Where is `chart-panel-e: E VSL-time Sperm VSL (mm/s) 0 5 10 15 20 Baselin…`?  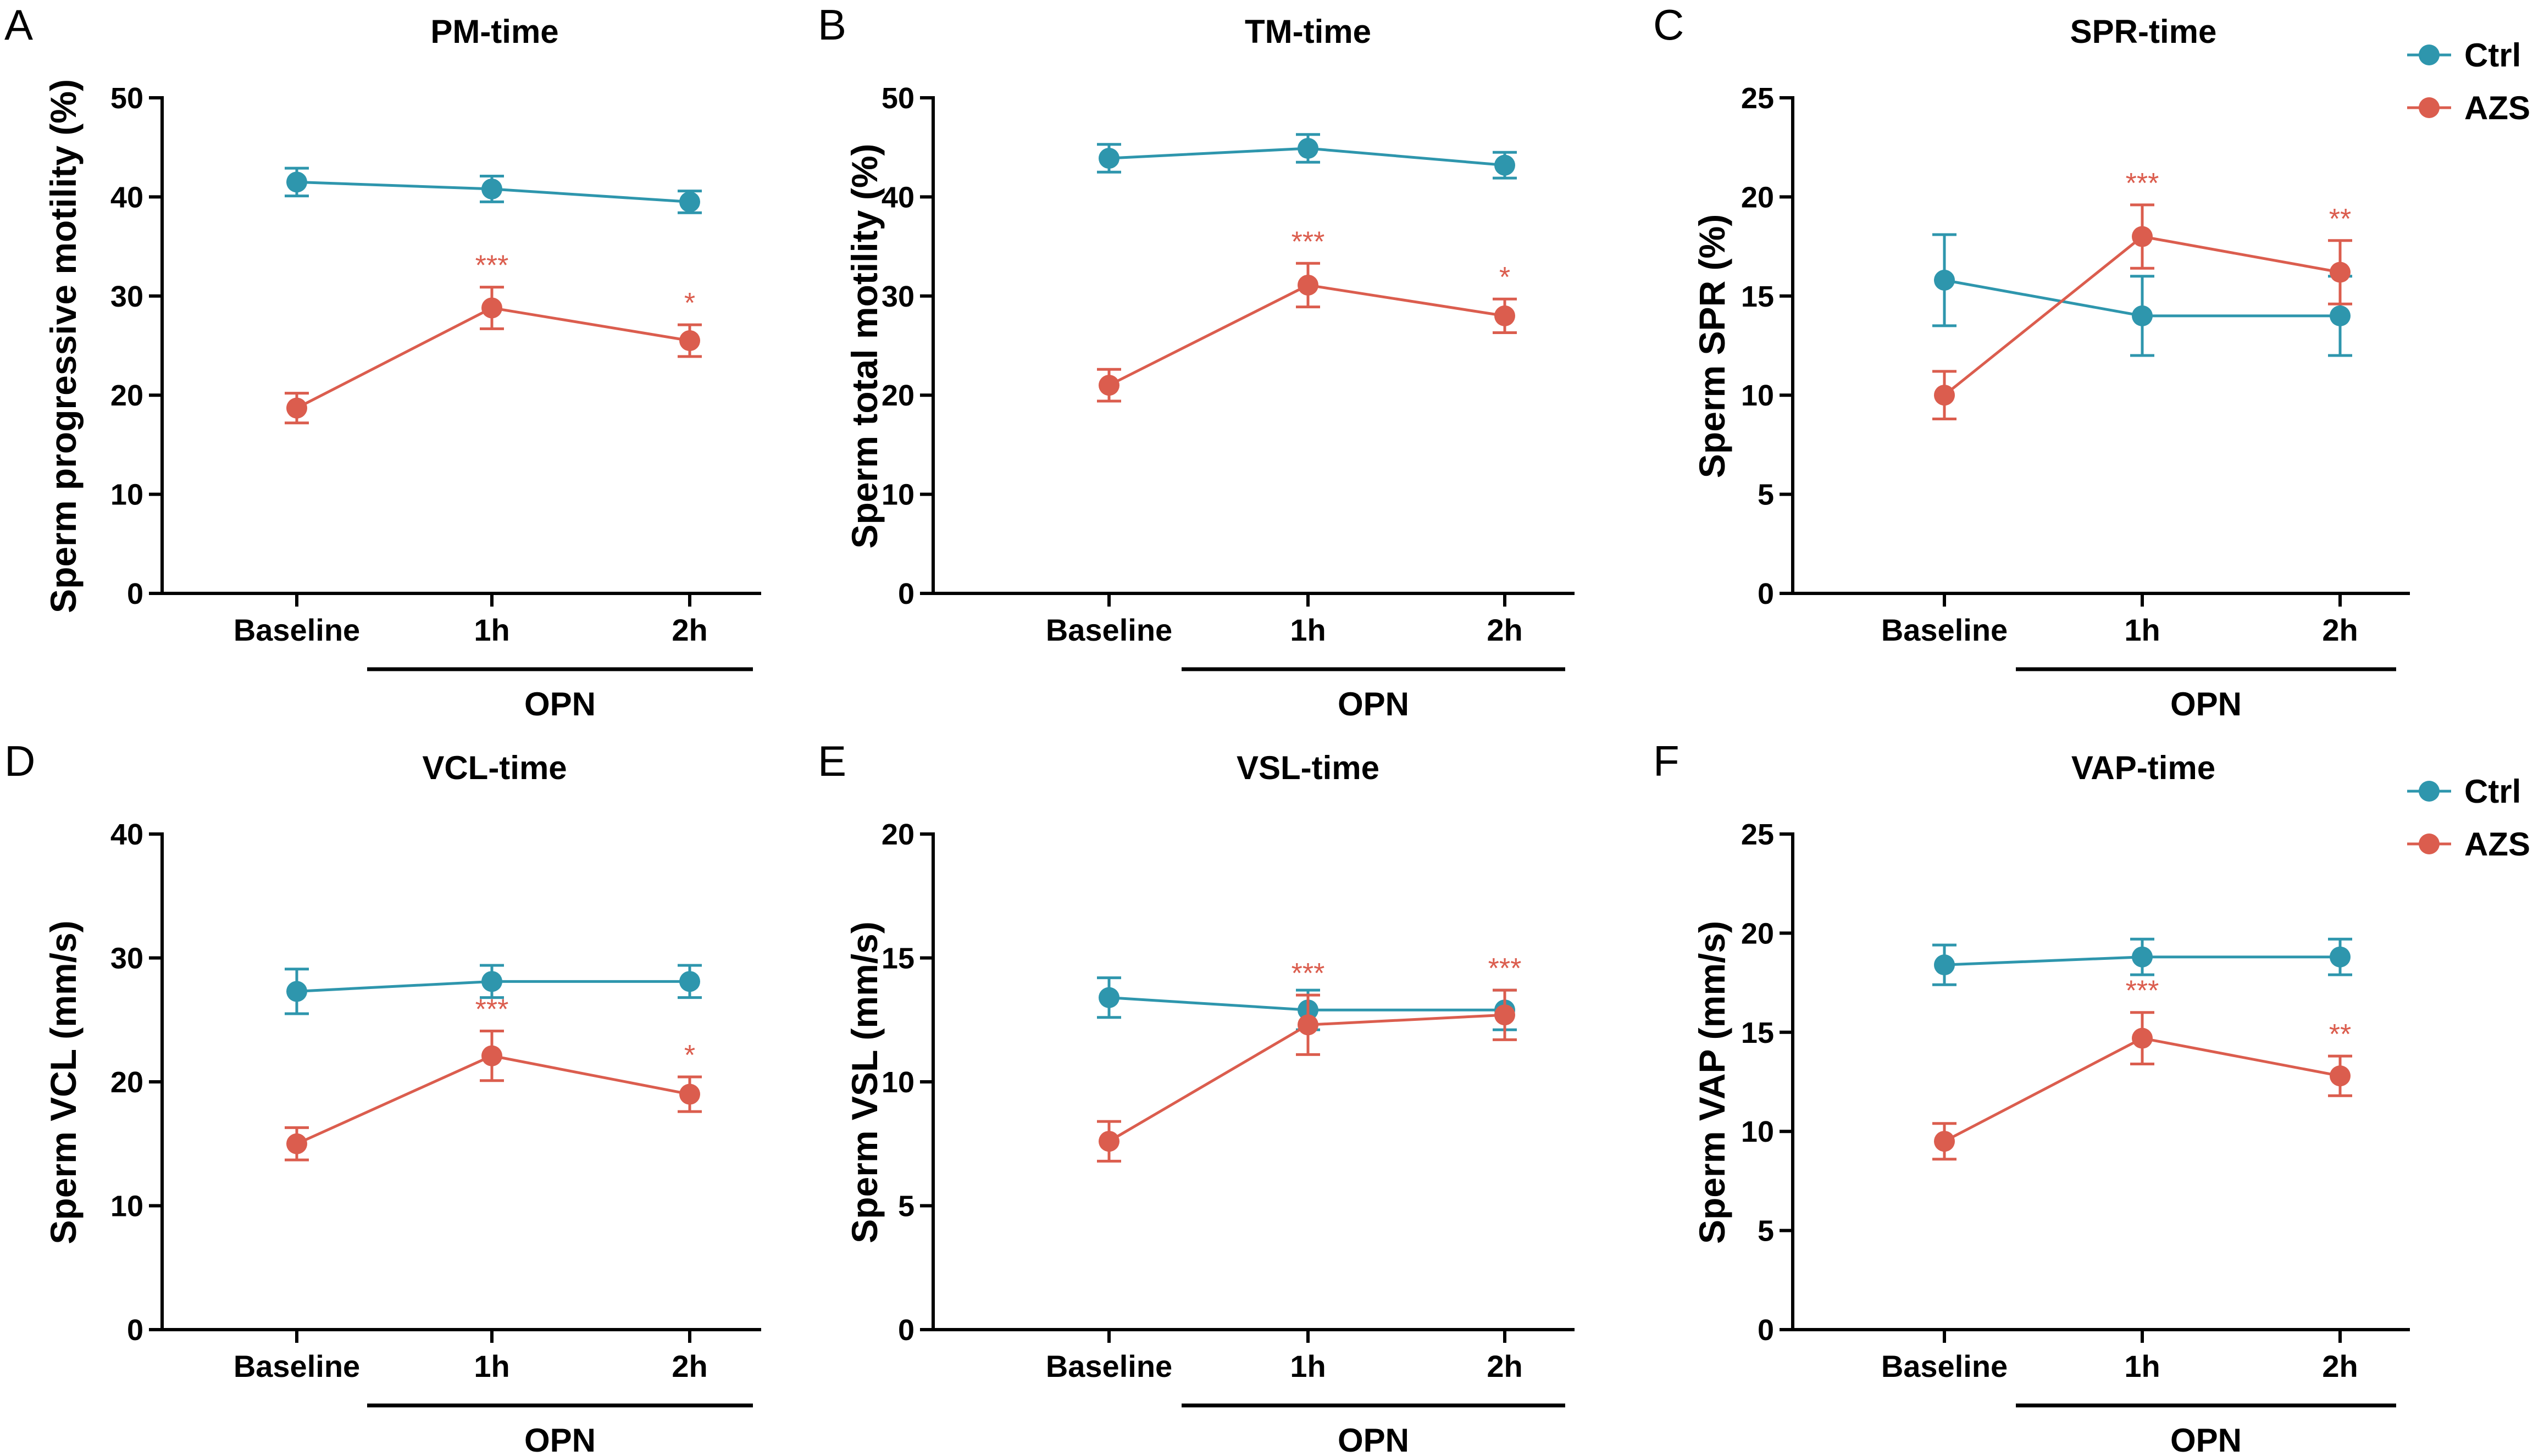 chart-panel-e: E VSL-time Sperm VSL (mm/s) 0 5 10 15 20 Baselin… is located at coordinates (1196, 1096).